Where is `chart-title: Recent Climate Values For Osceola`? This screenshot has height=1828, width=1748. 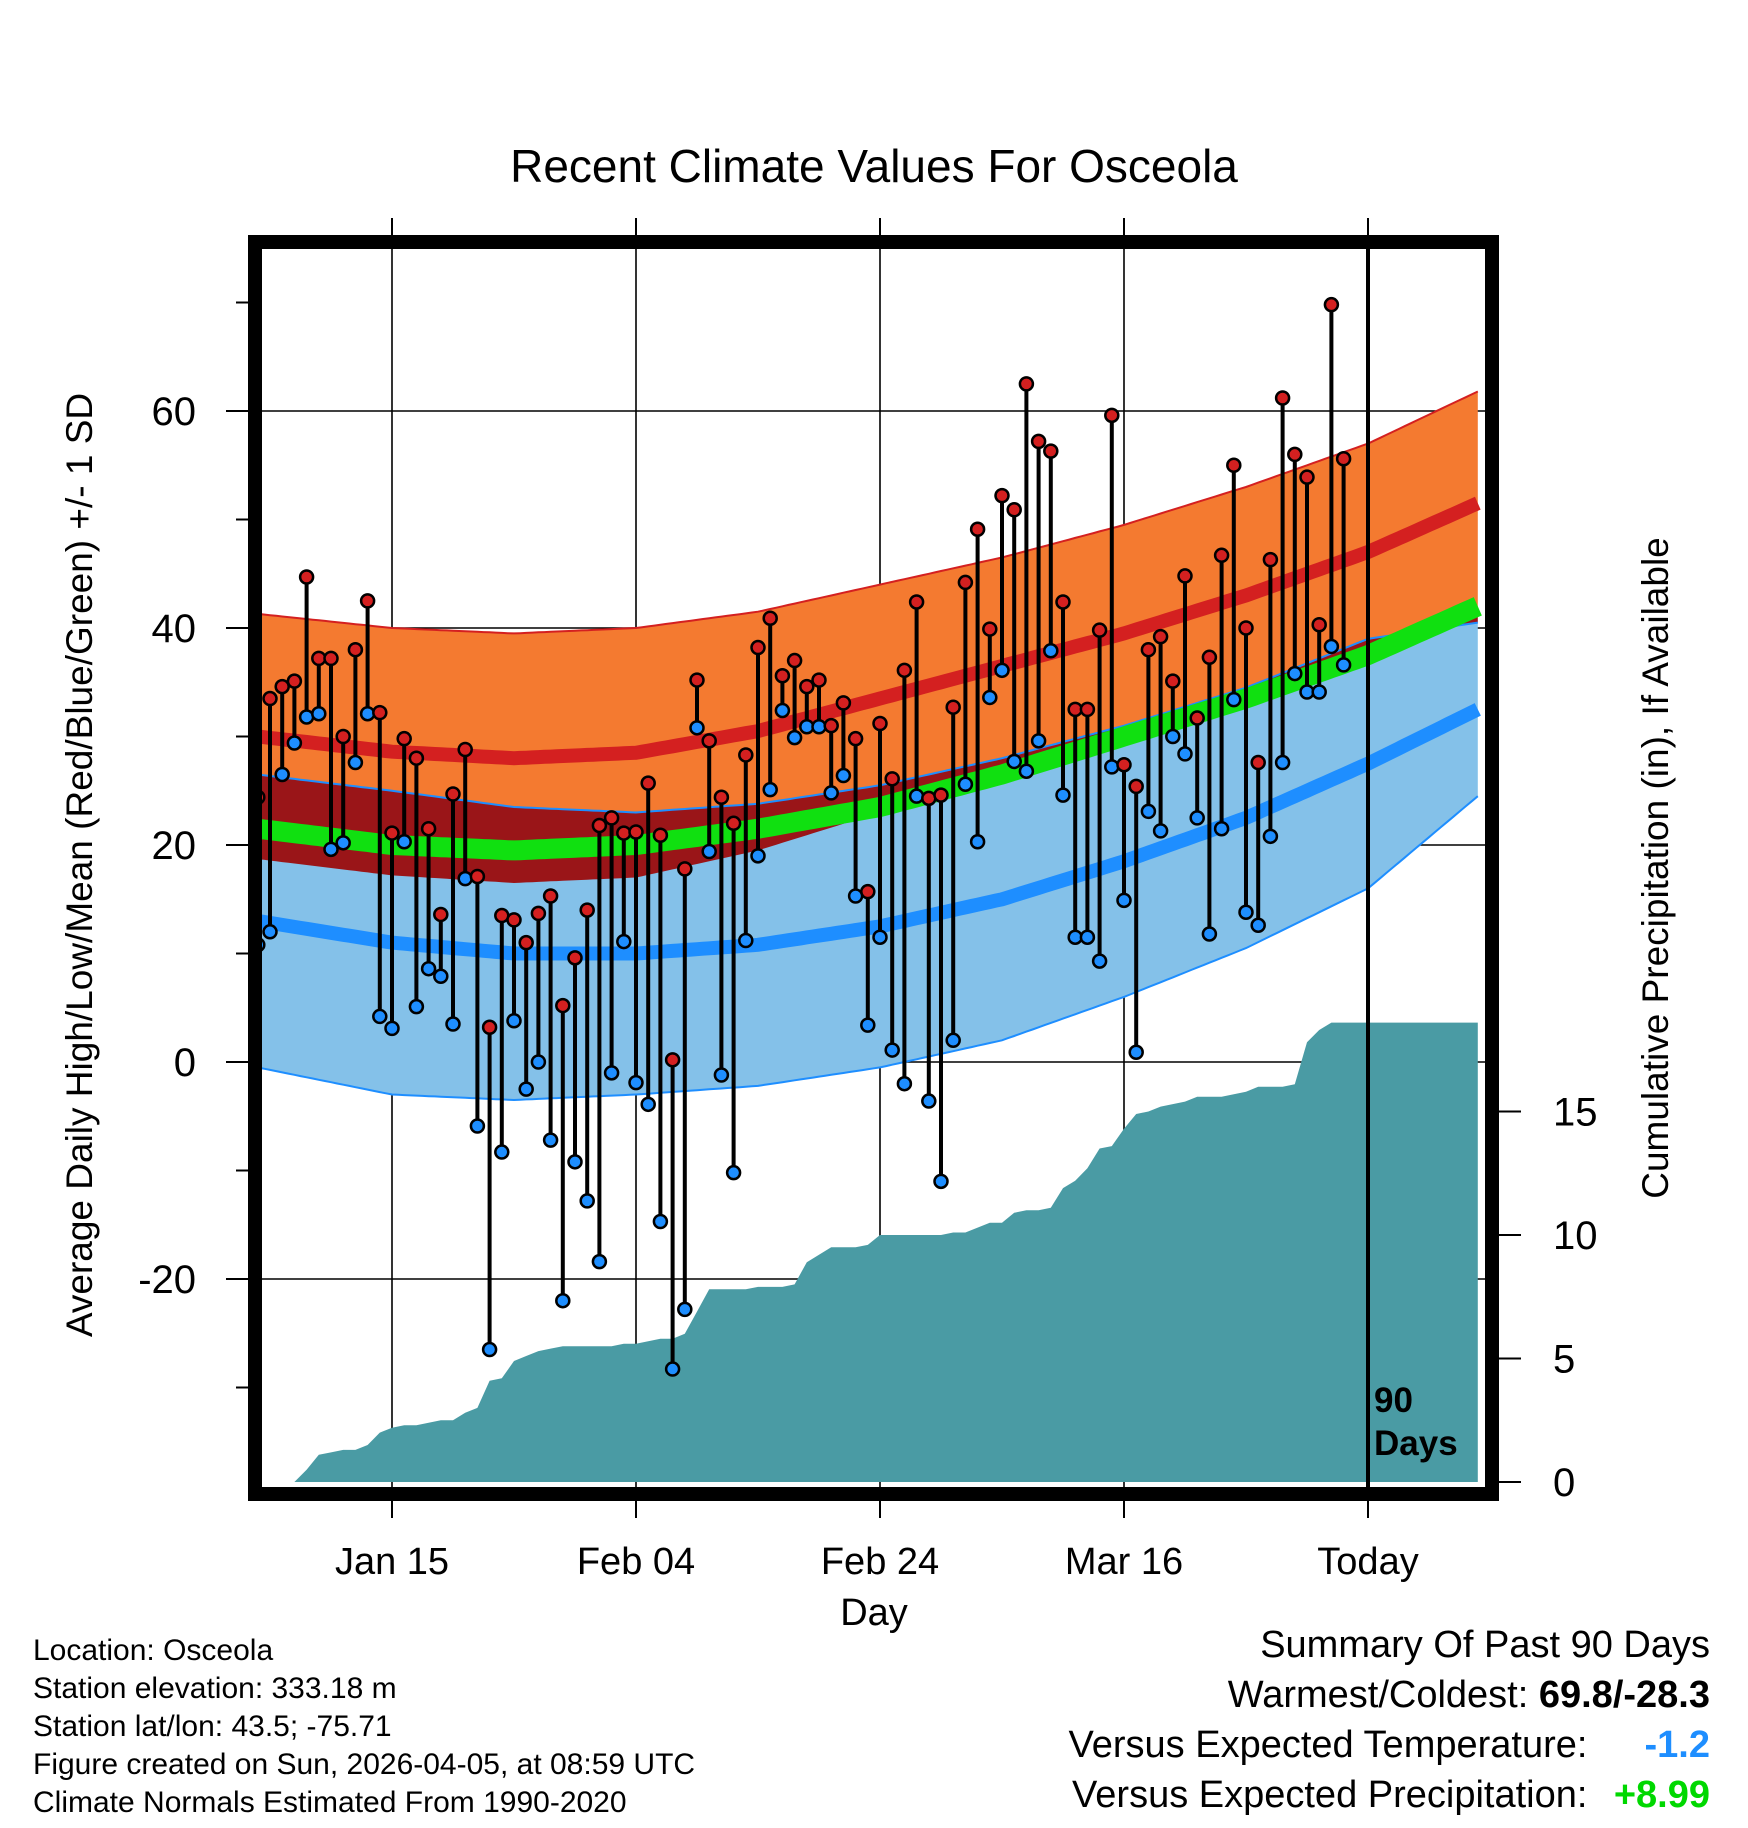 chart-title: Recent Climate Values For Osceola is located at coordinates (874, 166).